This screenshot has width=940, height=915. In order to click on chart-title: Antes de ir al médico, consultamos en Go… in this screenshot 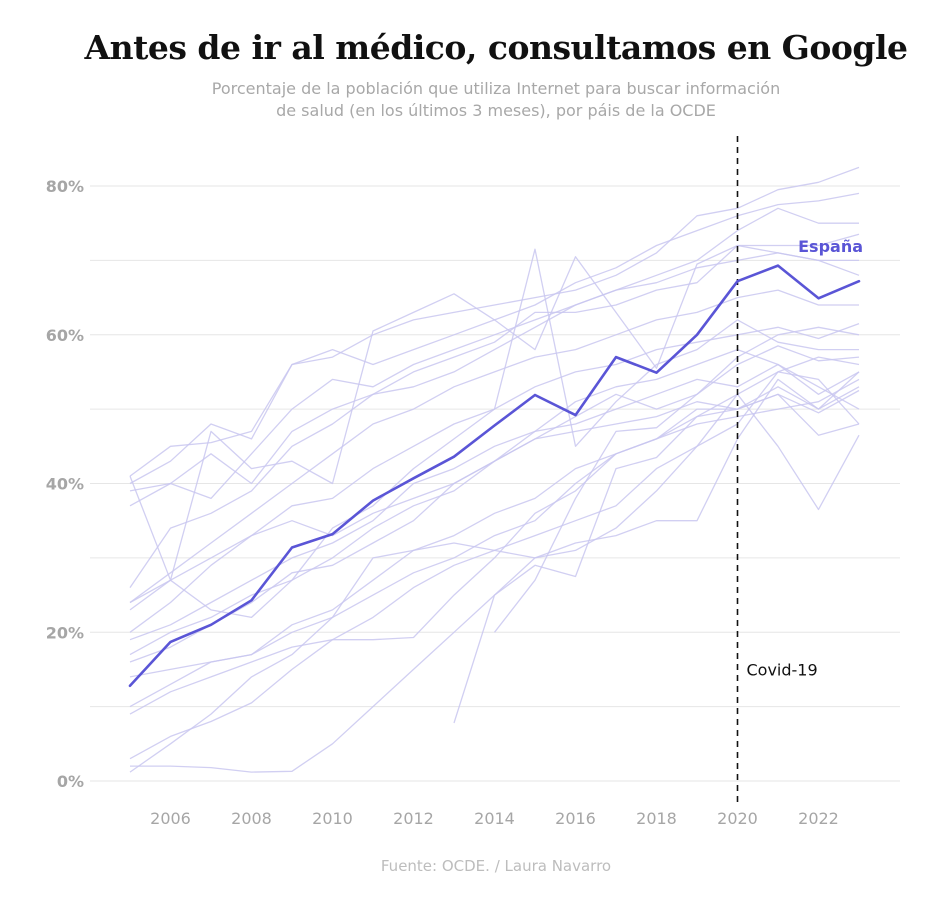, I will do `click(496, 47)`.